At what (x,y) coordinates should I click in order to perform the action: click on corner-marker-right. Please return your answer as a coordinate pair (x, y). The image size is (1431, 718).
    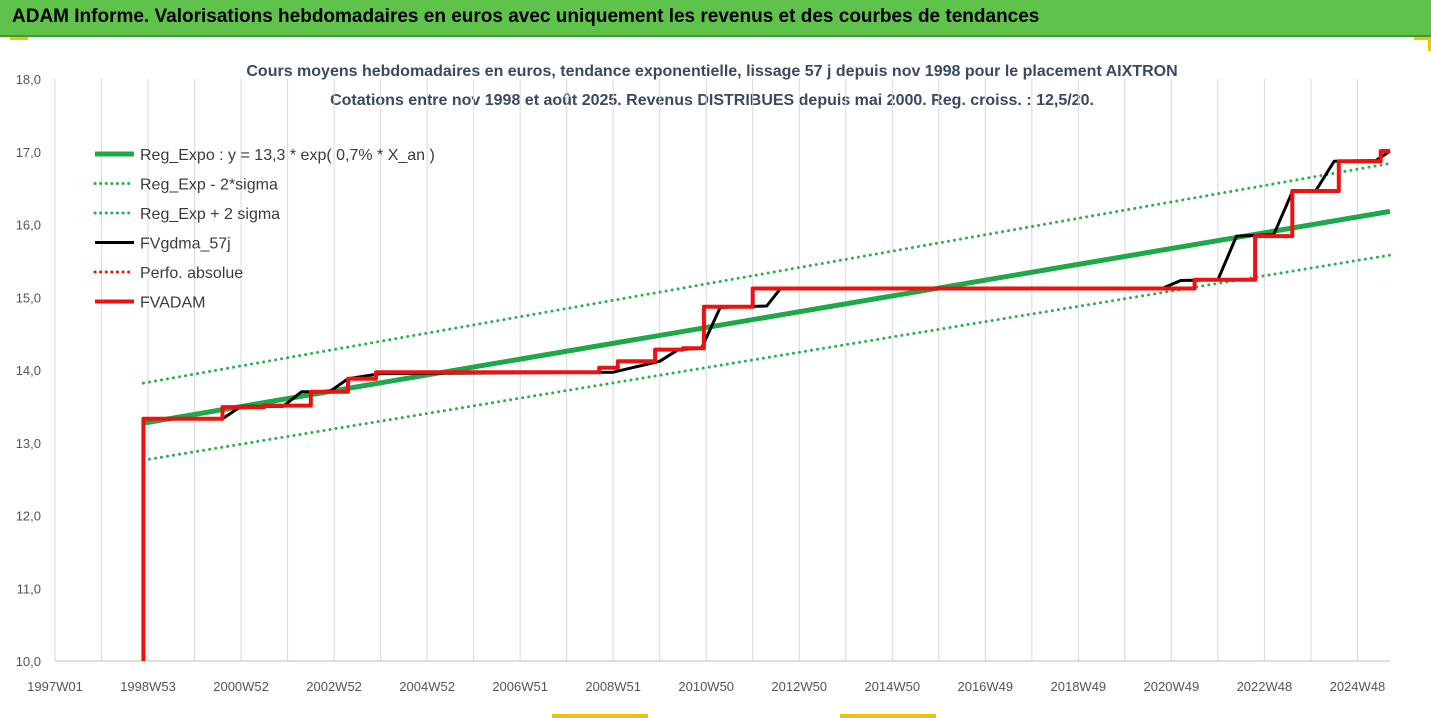
    Looking at the image, I should click on (1422, 38).